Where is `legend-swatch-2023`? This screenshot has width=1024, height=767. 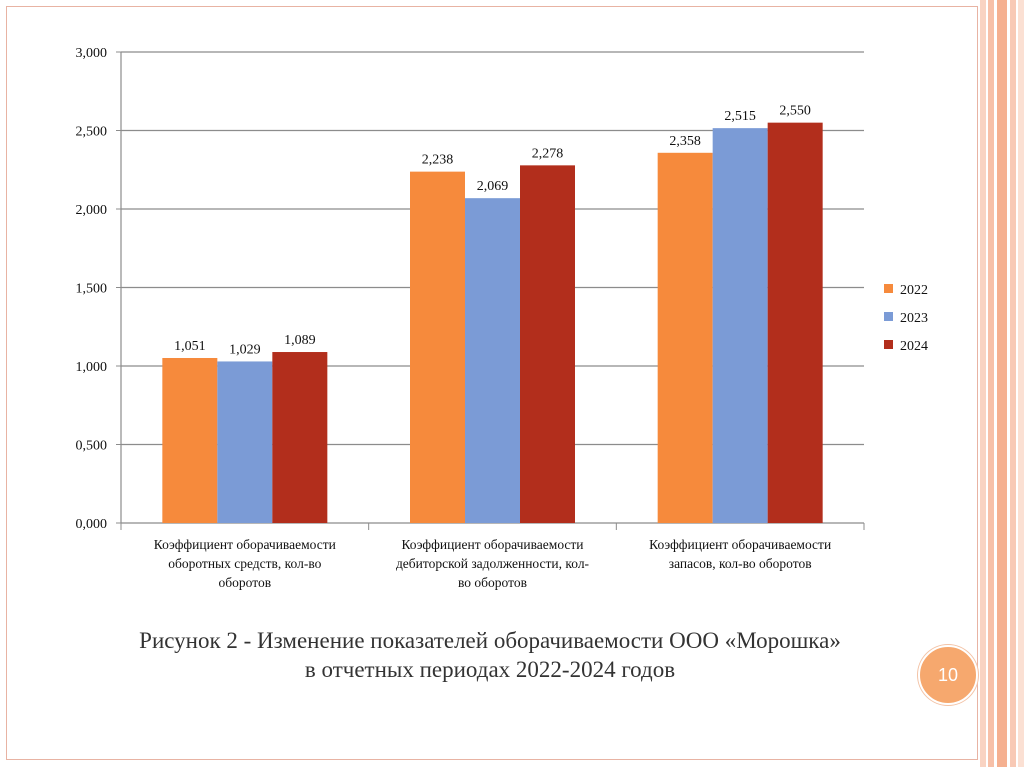 legend-swatch-2023 is located at coordinates (888, 316).